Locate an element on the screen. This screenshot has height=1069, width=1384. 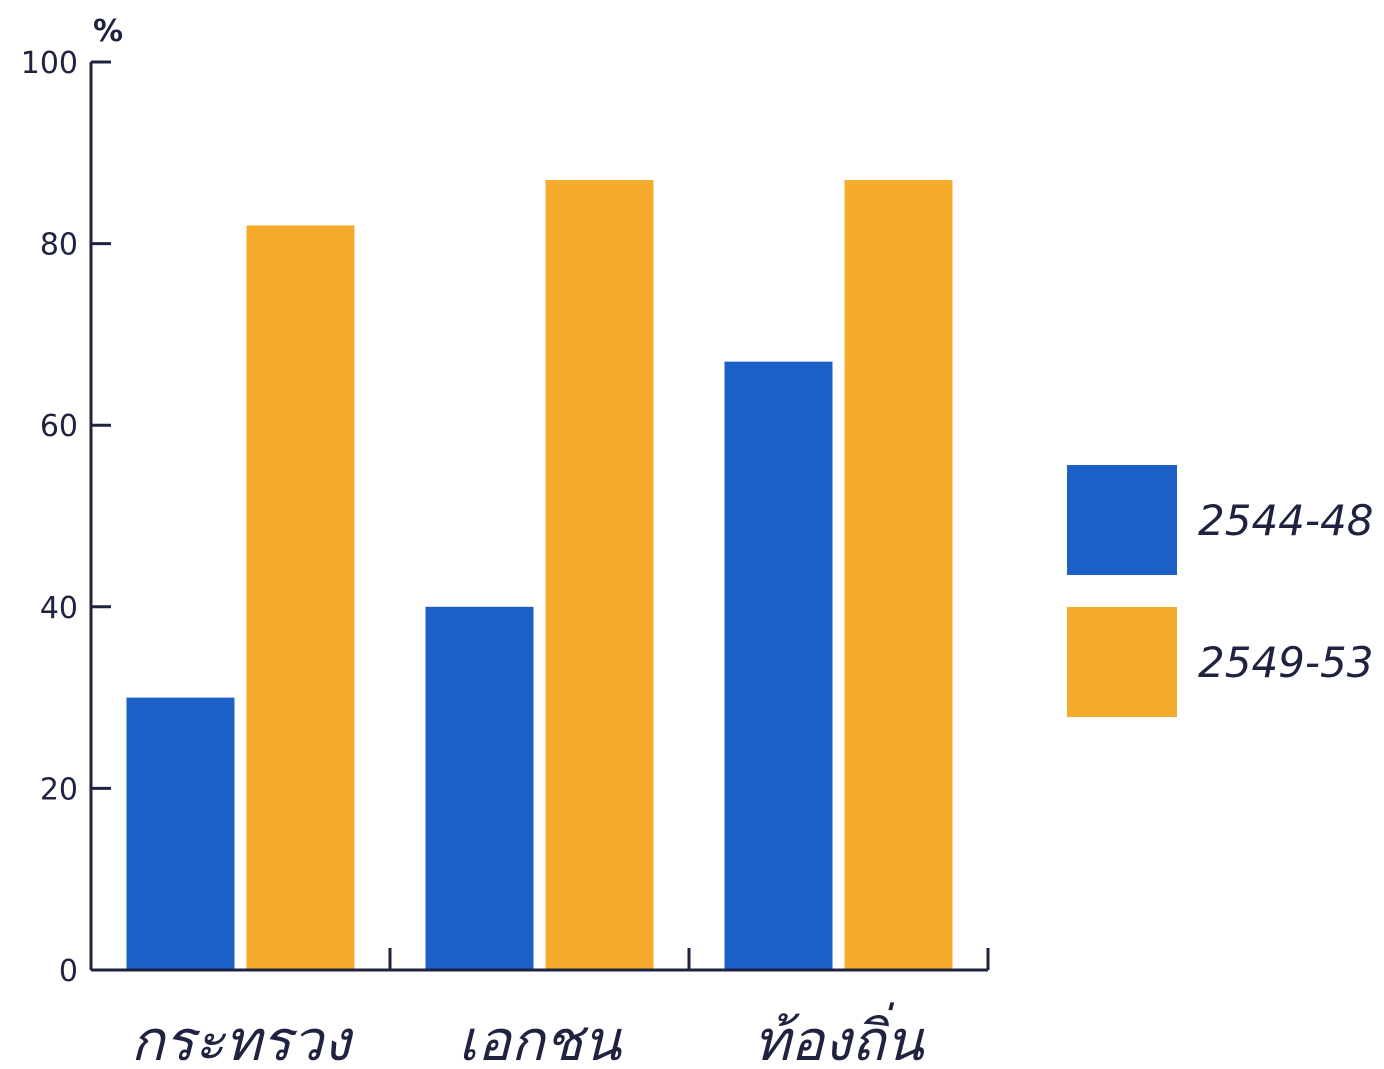
legend-label: 2544-48 is located at coordinates (1286, 520).